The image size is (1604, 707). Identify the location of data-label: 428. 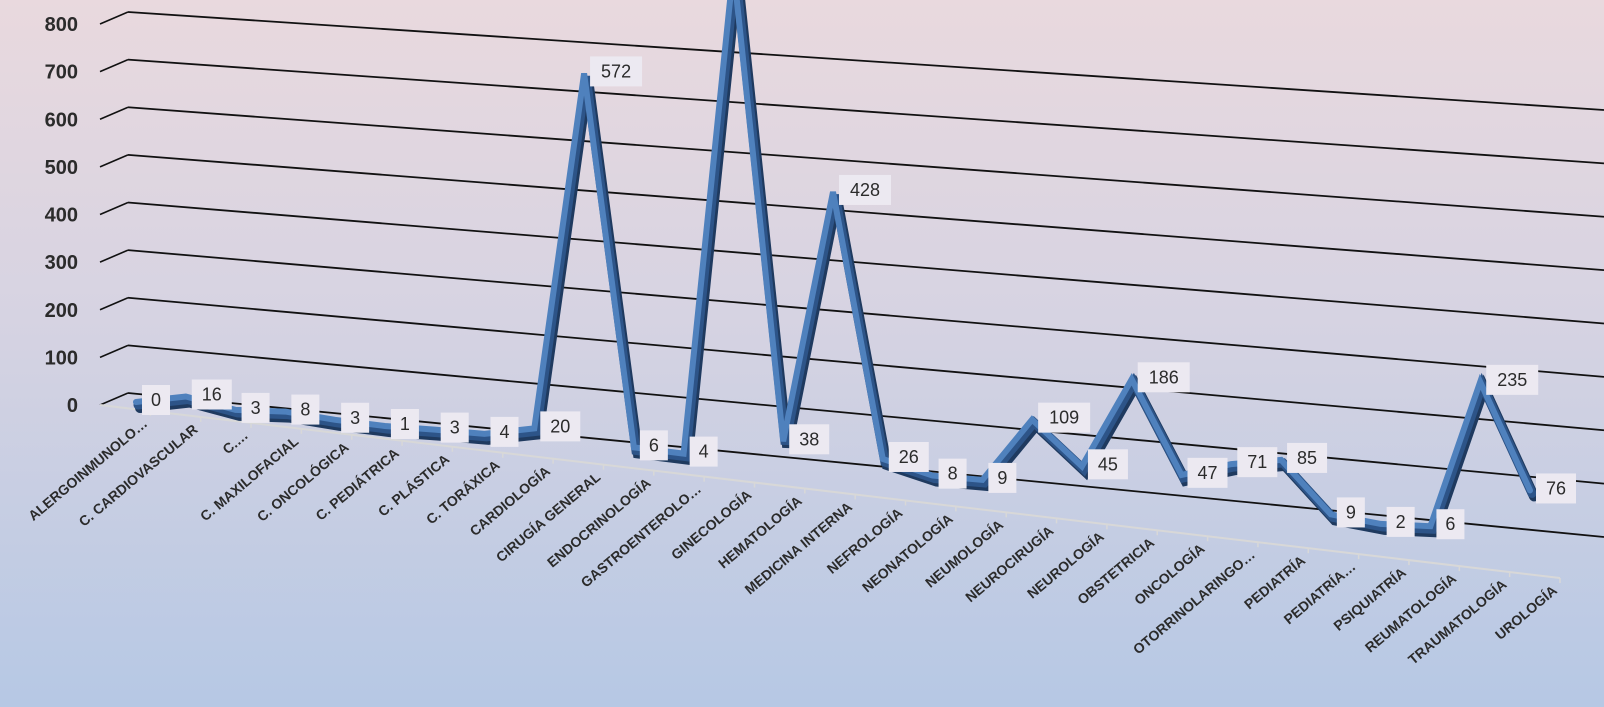
(865, 190).